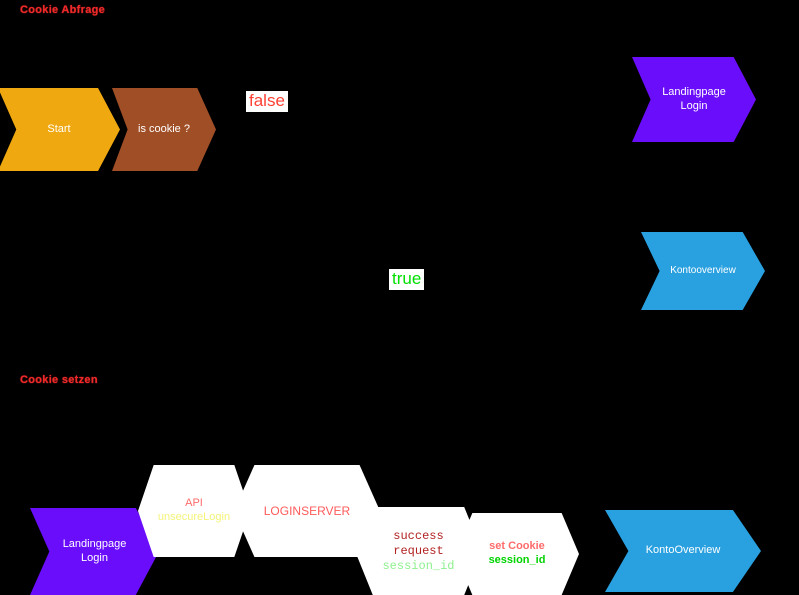 This screenshot has height=595, width=799. I want to click on node-landingpage-login-bottom: Landingpage Login, so click(94, 551).